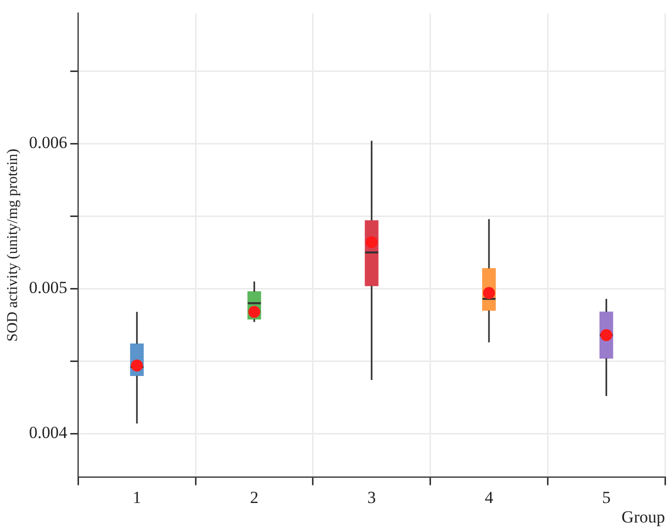 Image resolution: width=669 pixels, height=532 pixels. What do you see at coordinates (606, 497) in the screenshot?
I see `x-tick-label: 5` at bounding box center [606, 497].